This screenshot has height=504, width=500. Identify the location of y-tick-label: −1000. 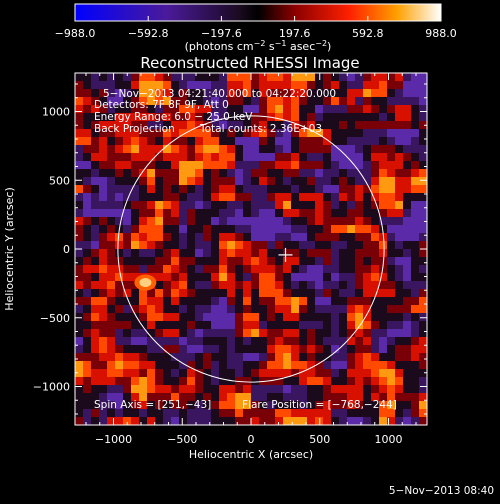
(51, 387).